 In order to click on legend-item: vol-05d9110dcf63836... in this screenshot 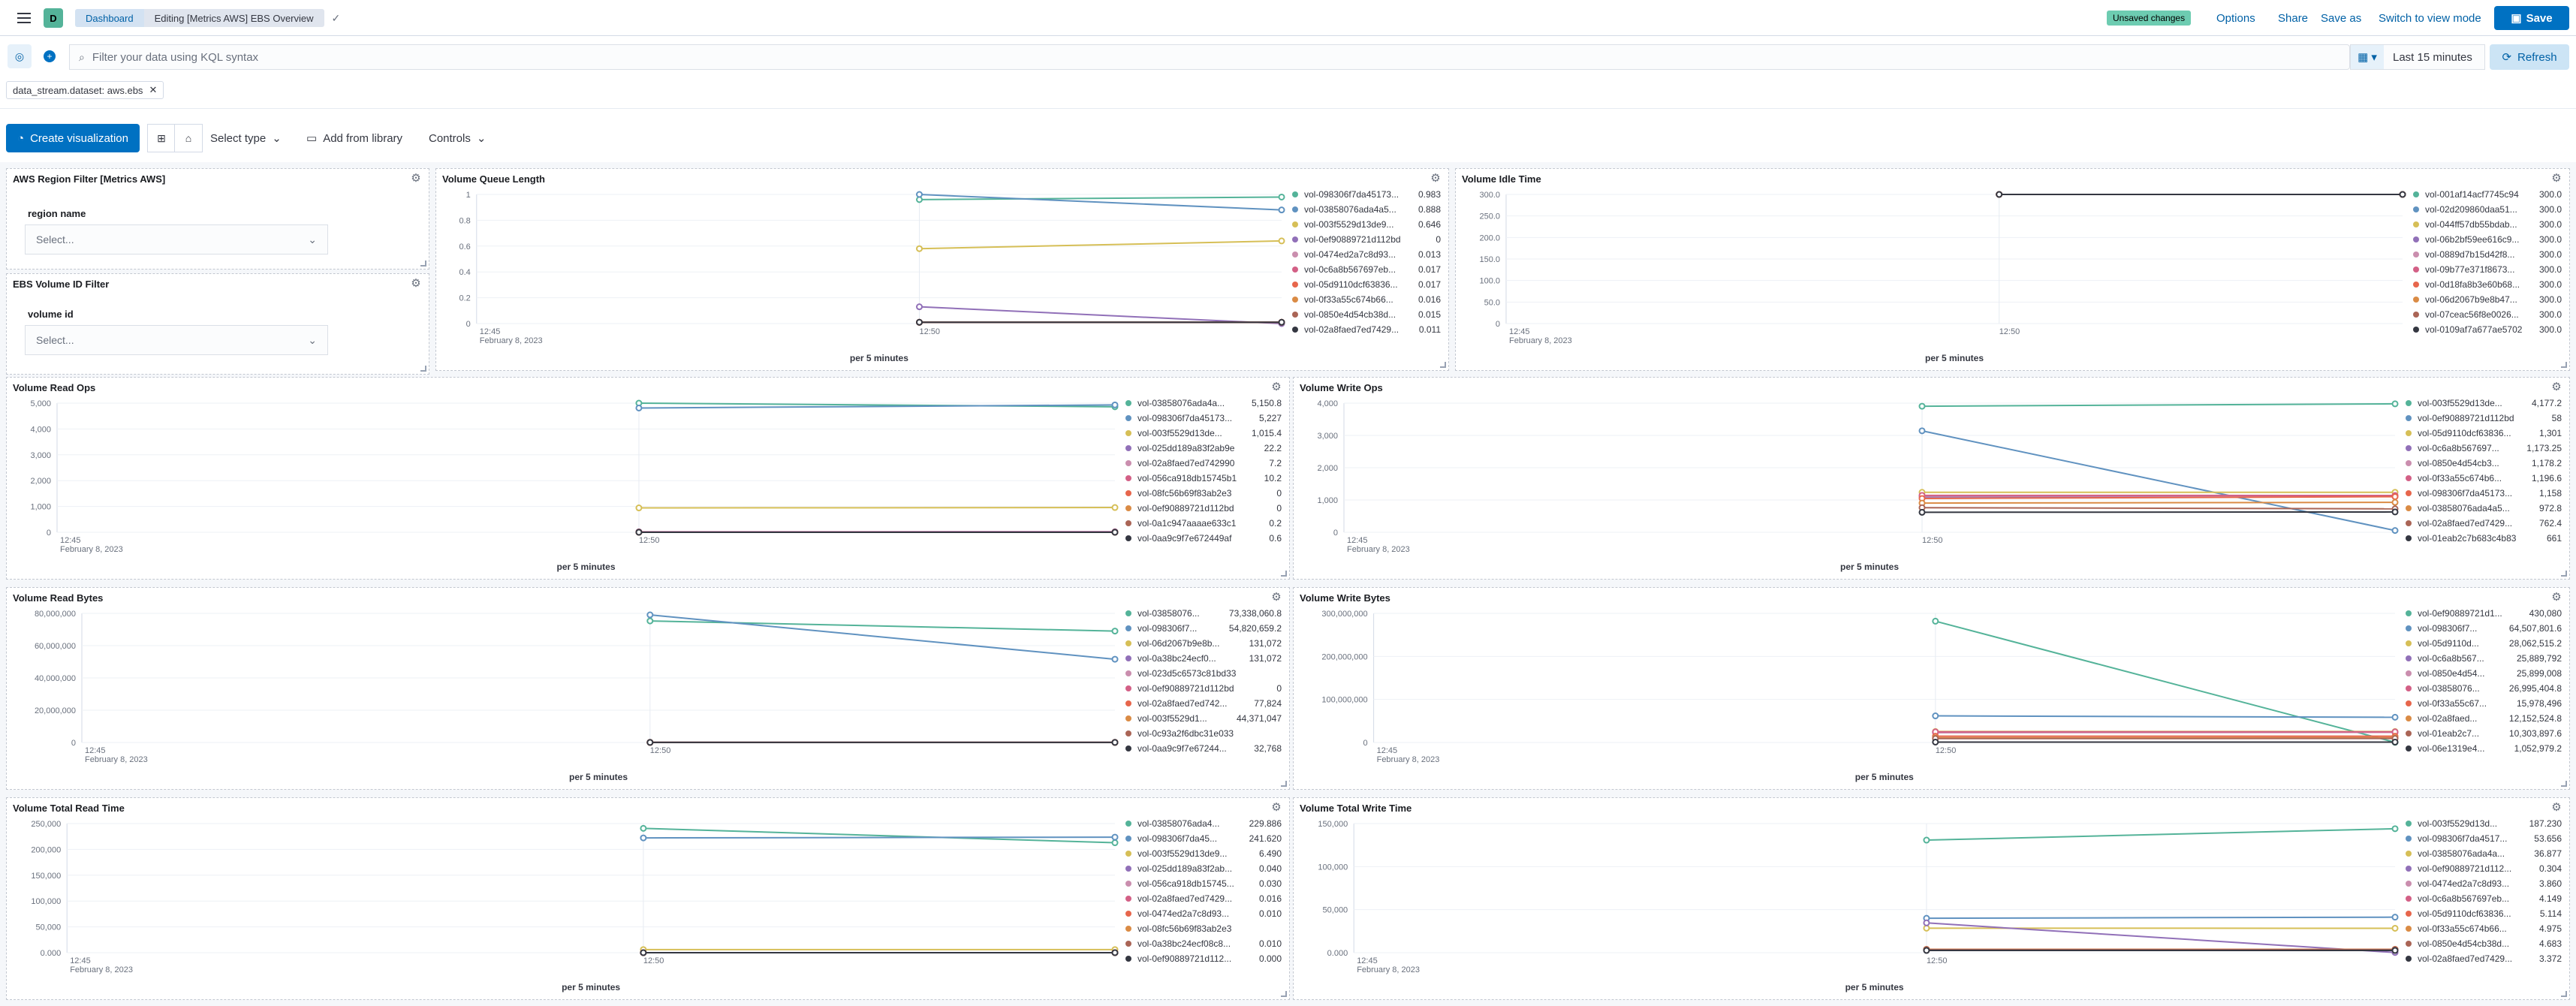, I will do `click(2464, 913)`.